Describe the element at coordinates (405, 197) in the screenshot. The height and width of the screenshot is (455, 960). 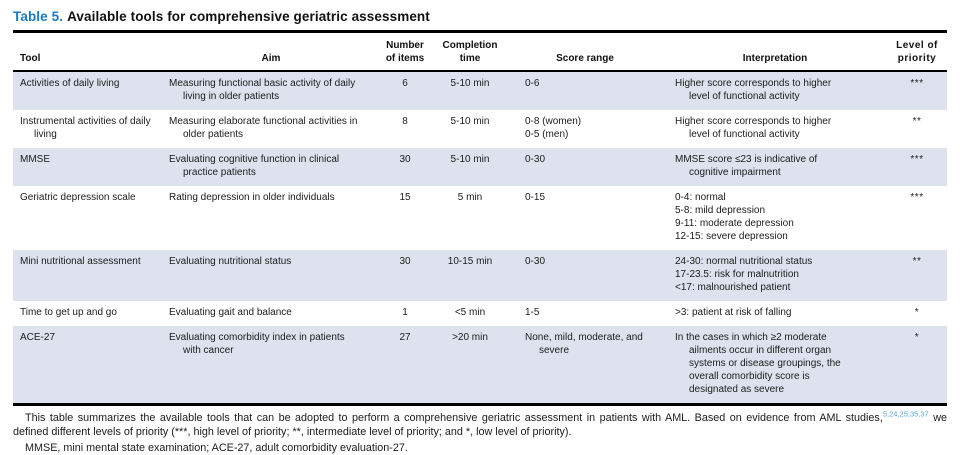
I see `cell-number-items: 15` at that location.